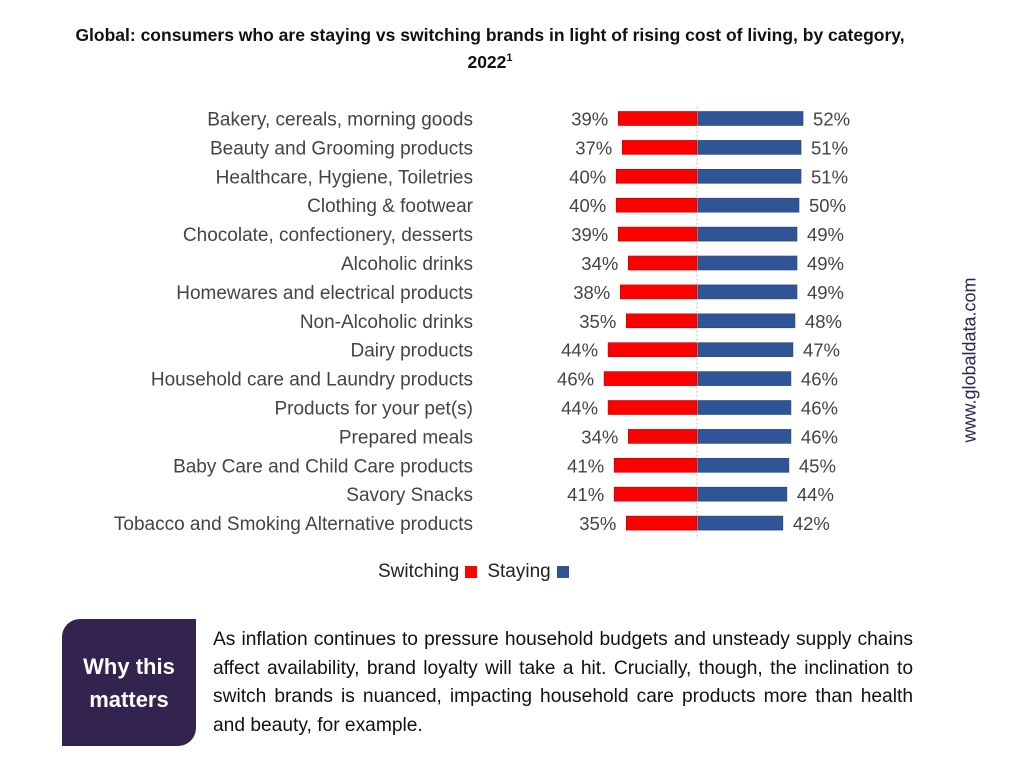  Describe the element at coordinates (129, 666) in the screenshot. I see `why-heading-line1: Why this` at that location.